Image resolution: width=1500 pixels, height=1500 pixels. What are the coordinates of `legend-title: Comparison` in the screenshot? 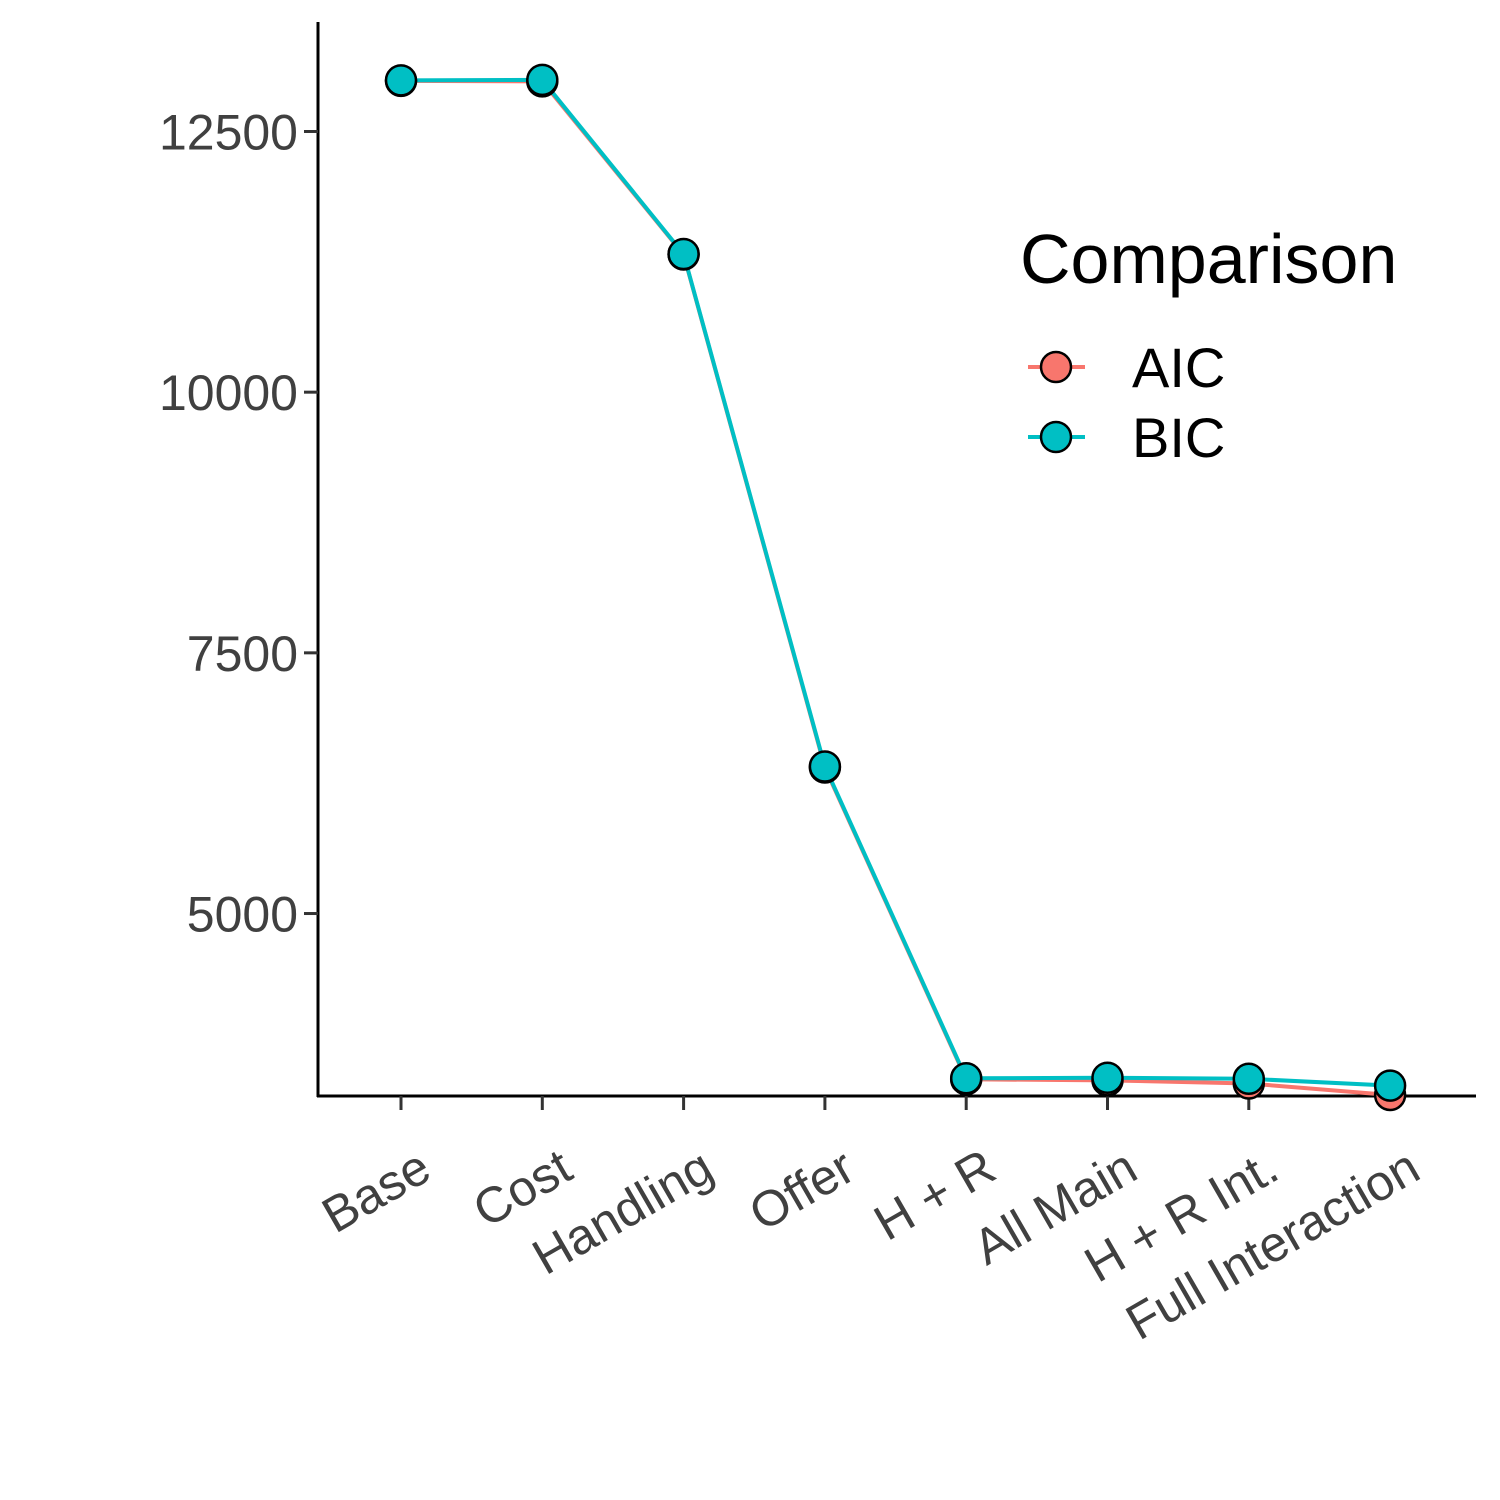 It's located at (1208, 259).